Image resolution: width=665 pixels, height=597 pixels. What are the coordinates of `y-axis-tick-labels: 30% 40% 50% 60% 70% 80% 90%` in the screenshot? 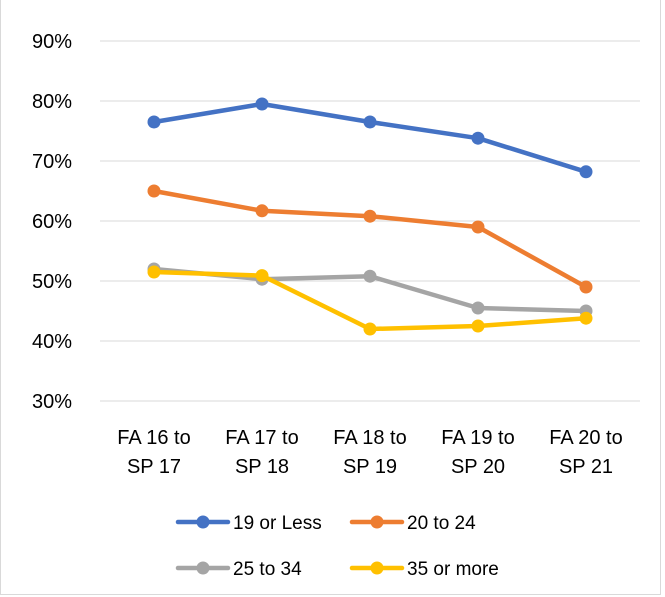 It's located at (52, 222).